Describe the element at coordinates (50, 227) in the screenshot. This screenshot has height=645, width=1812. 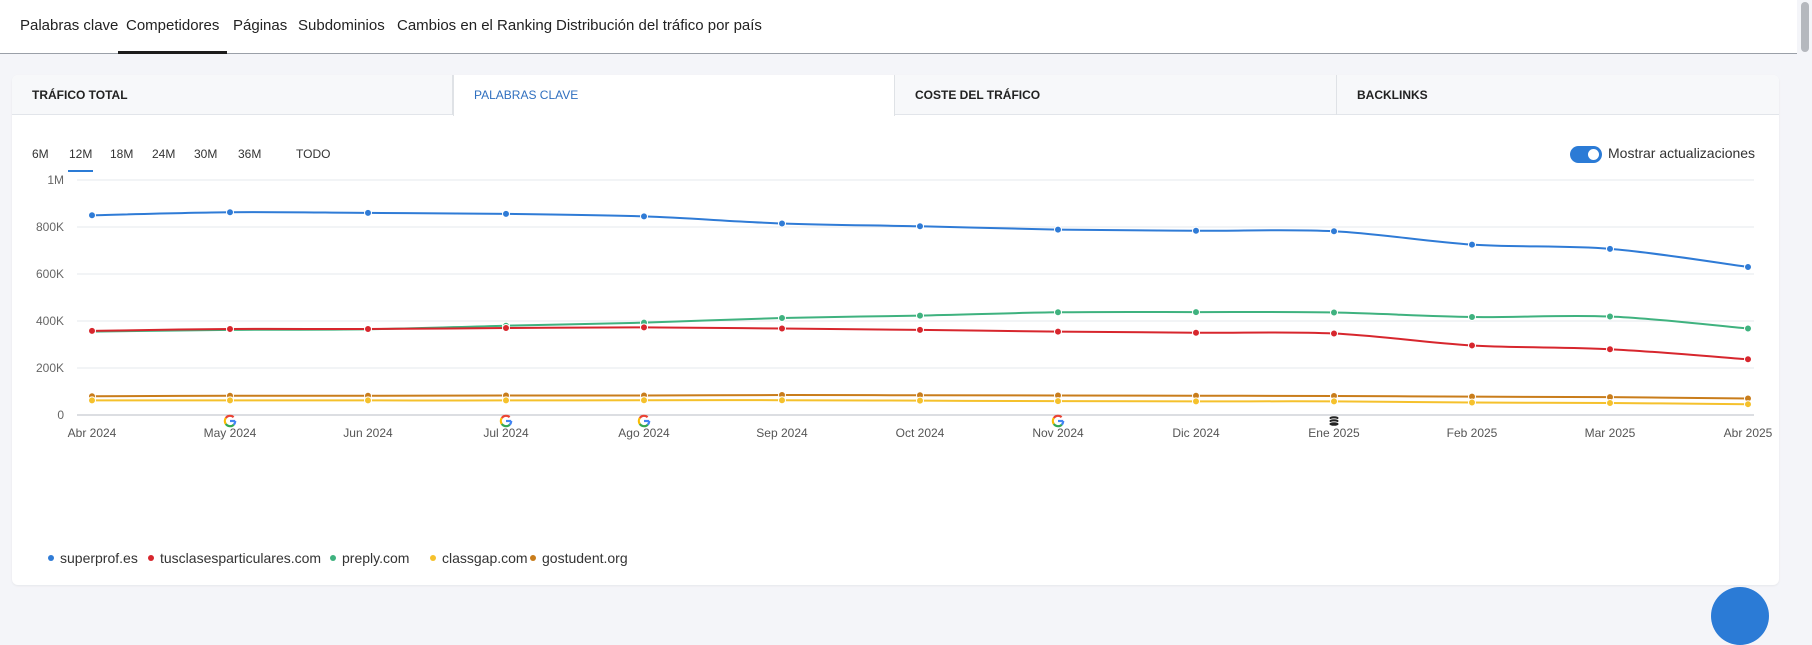
I see `y-tick-label: 800K` at that location.